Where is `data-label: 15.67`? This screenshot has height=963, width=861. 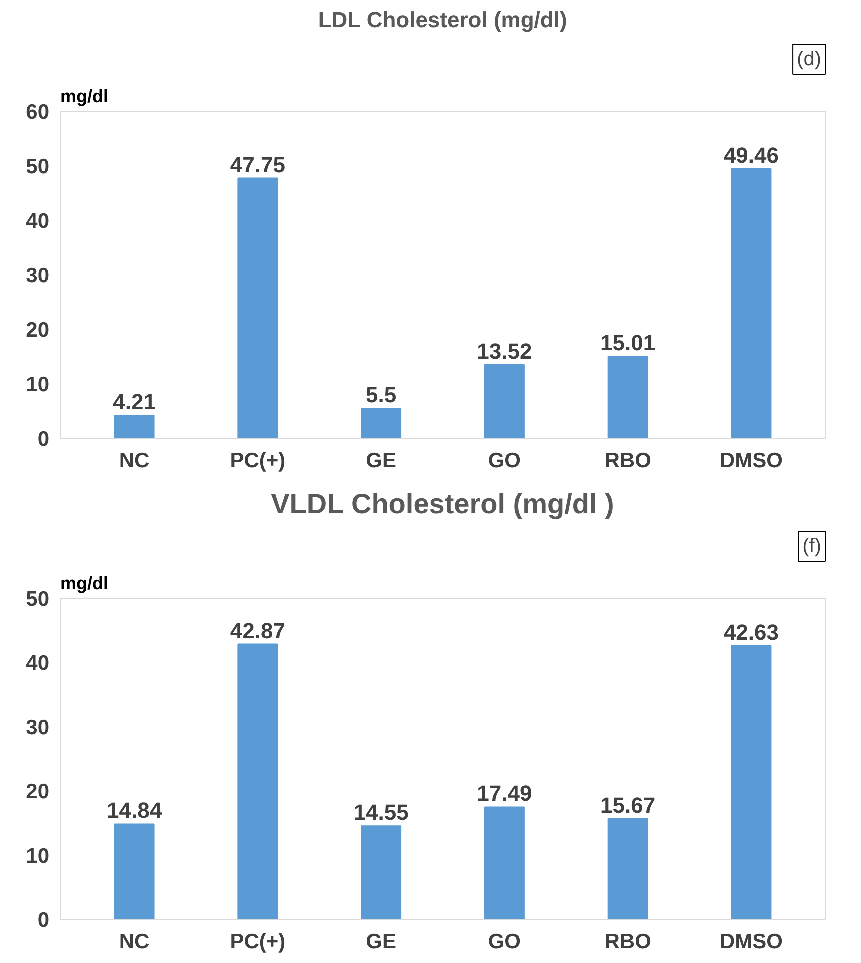
data-label: 15.67 is located at coordinates (628, 805).